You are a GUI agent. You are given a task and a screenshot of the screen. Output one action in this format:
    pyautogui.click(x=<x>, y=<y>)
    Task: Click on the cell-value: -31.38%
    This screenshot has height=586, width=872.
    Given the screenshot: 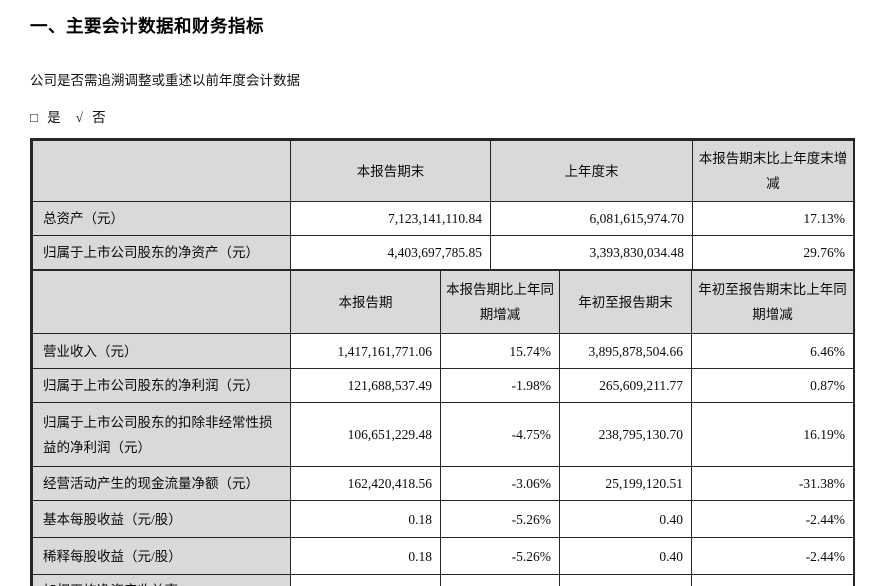 What is the action you would take?
    pyautogui.click(x=772, y=483)
    